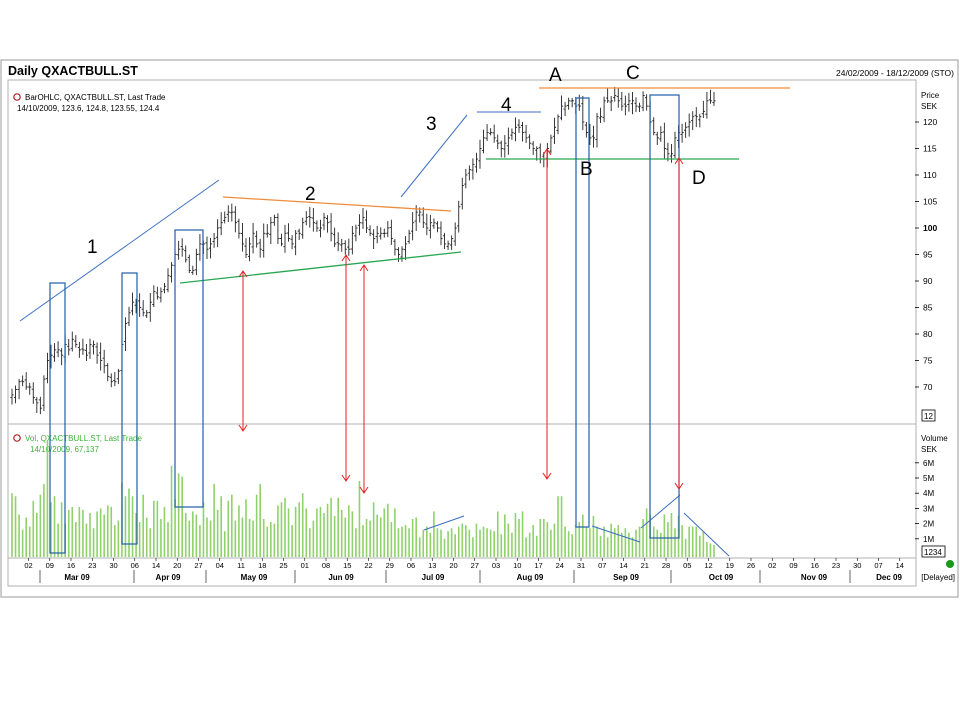  What do you see at coordinates (283, 565) in the screenshot?
I see `date-day-label: 25` at bounding box center [283, 565].